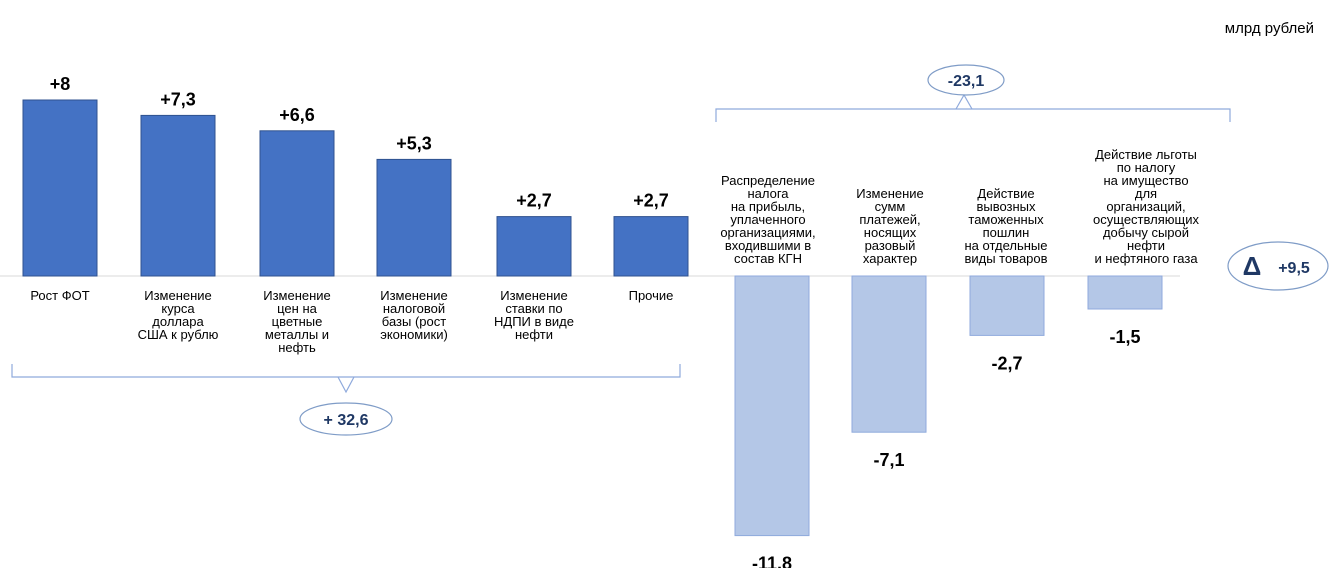 The image size is (1332, 568). What do you see at coordinates (1269, 28) in the screenshot?
I see `unit-label: млрд рублей` at bounding box center [1269, 28].